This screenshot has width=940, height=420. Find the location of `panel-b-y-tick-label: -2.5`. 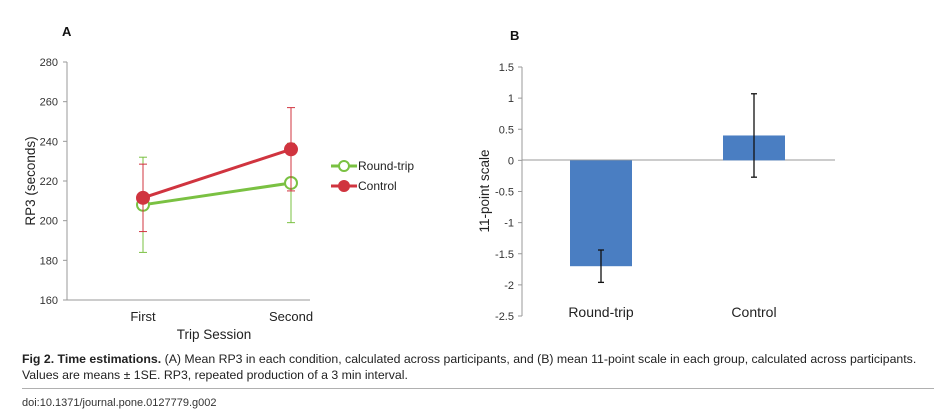

panel-b-y-tick-label: -2.5 is located at coordinates (504, 317).